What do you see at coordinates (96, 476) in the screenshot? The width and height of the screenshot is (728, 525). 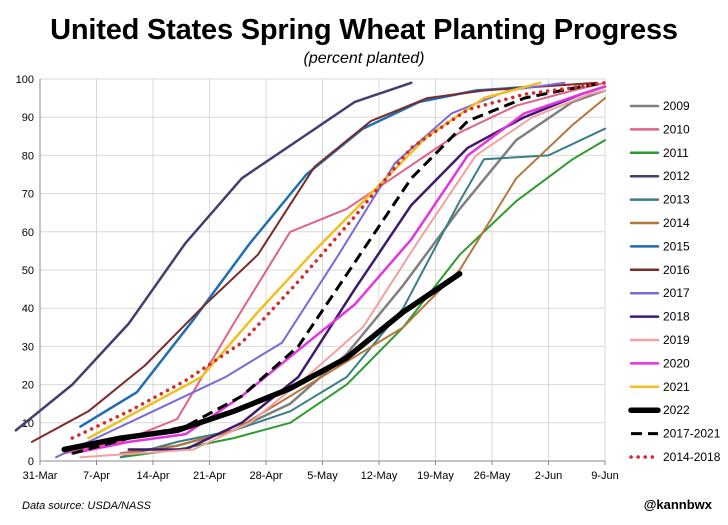 I see `x-tick-label: 7-Apr` at bounding box center [96, 476].